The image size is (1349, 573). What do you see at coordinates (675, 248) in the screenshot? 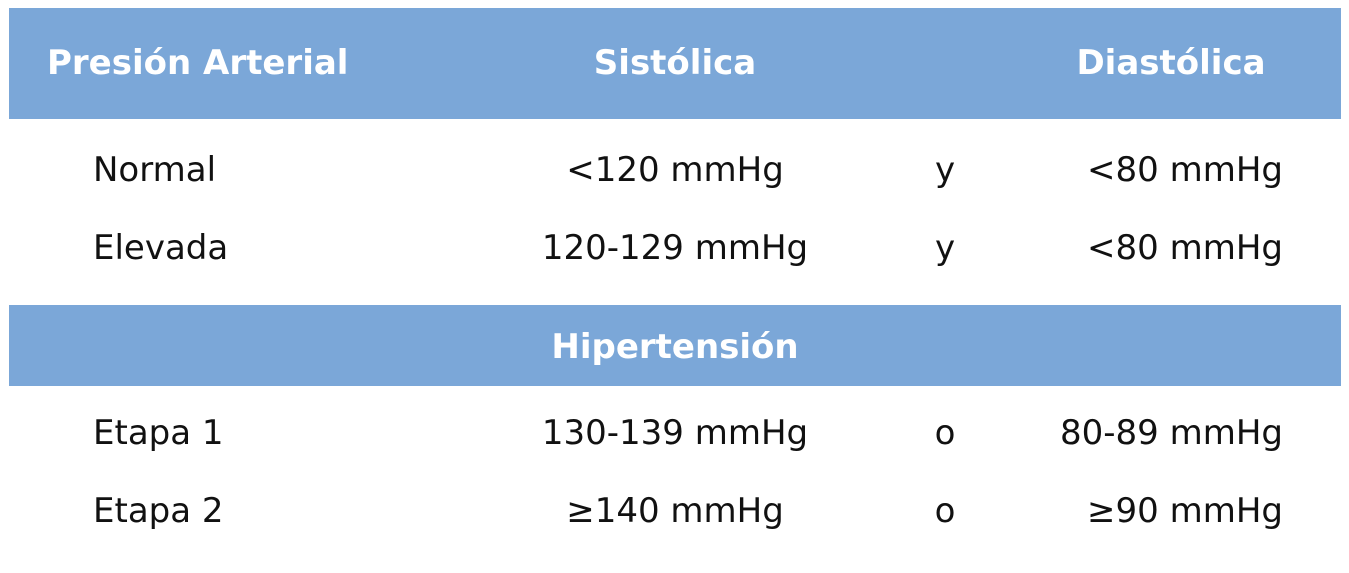
I see `table-cell: 120-129 mmHg` at bounding box center [675, 248].